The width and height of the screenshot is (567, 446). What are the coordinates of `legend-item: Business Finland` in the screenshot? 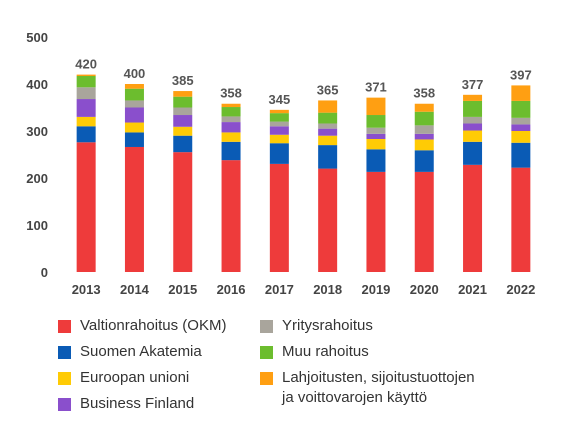 It's located at (126, 404).